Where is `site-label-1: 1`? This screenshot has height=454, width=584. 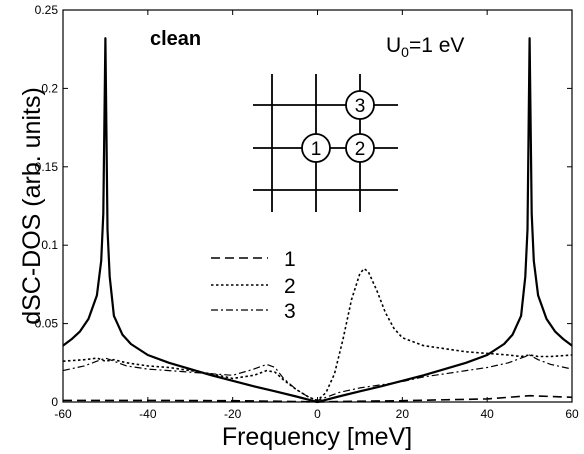
site-label-1: 1 is located at coordinates (316, 149).